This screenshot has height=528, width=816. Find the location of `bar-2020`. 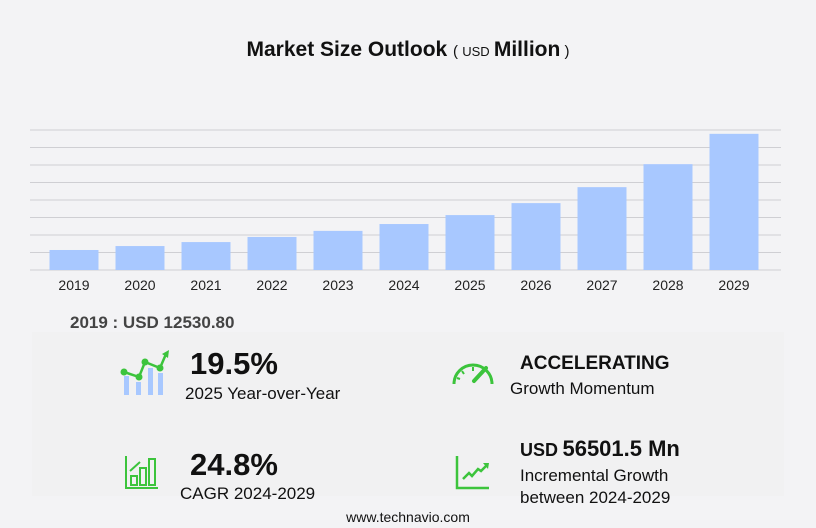

bar-2020 is located at coordinates (140, 258).